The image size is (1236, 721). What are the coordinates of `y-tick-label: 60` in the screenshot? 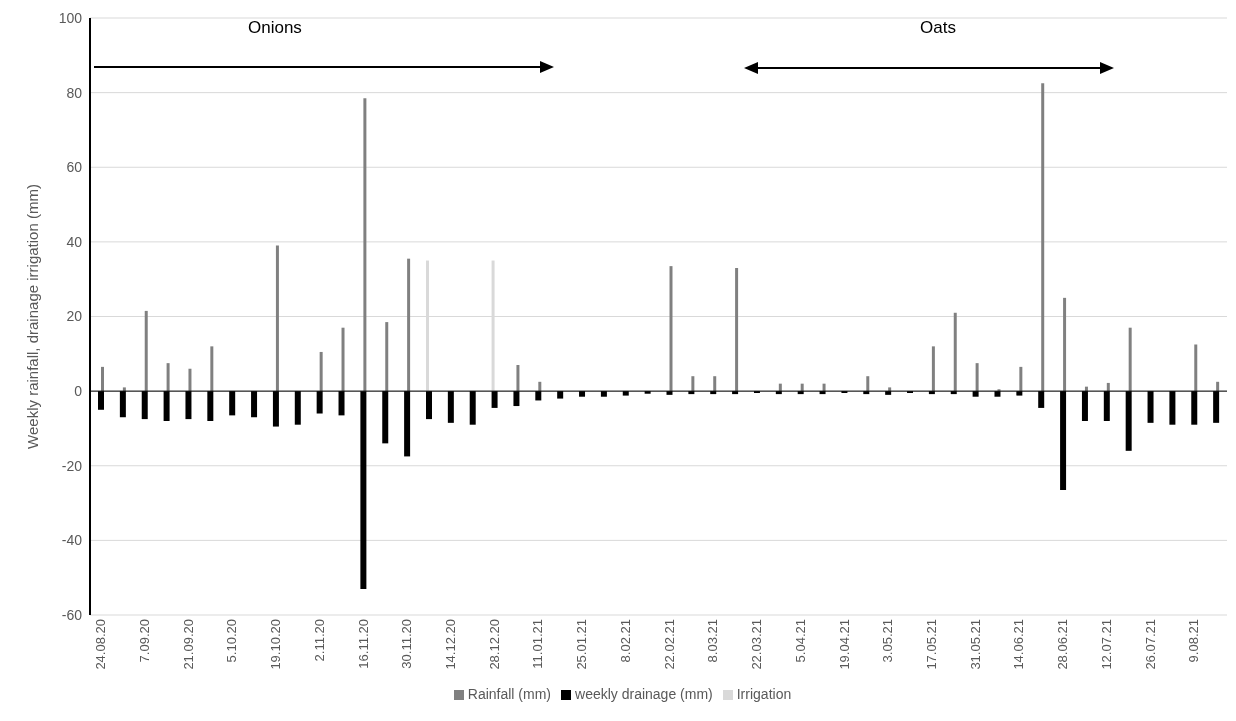 It's located at (74, 167).